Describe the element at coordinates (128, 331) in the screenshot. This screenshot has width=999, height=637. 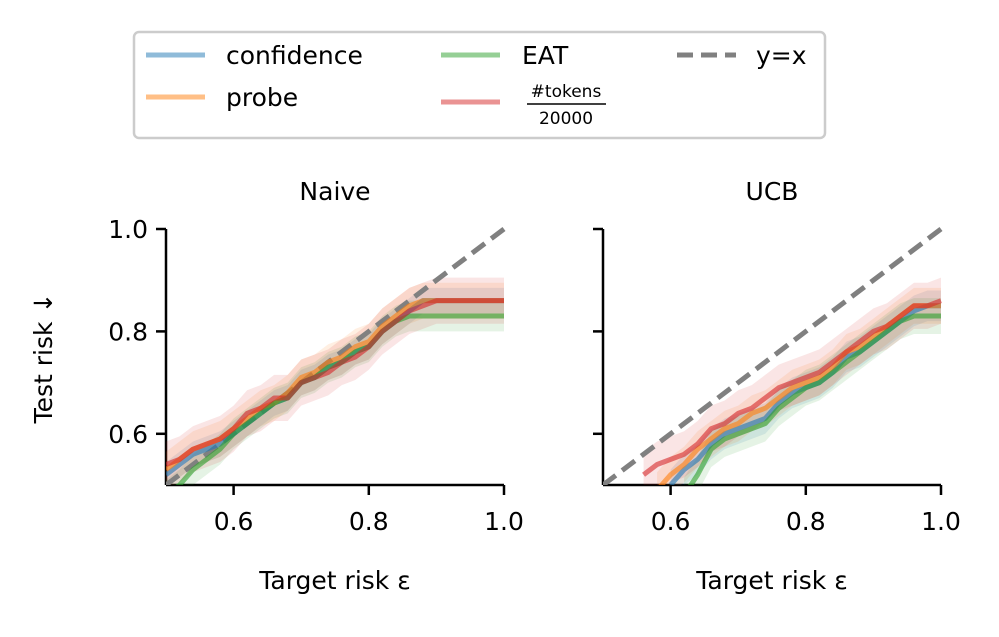
I see `y-tick-label: 0.8` at that location.